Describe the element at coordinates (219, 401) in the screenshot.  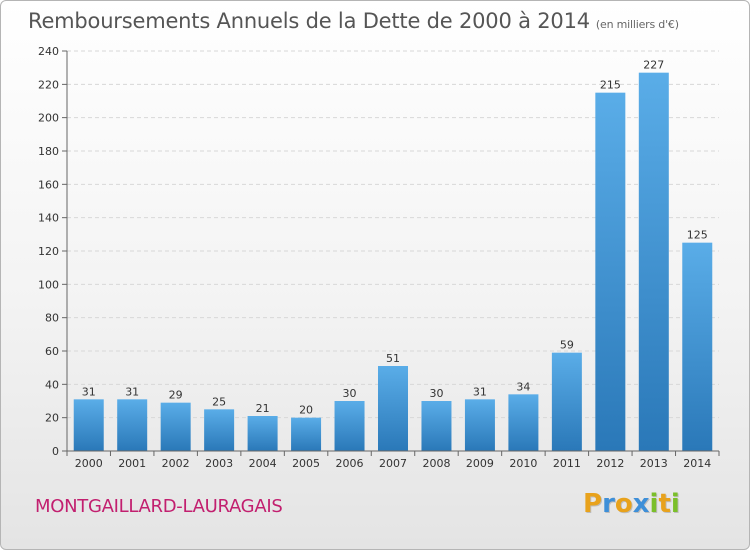
I see `data-label: 25` at that location.